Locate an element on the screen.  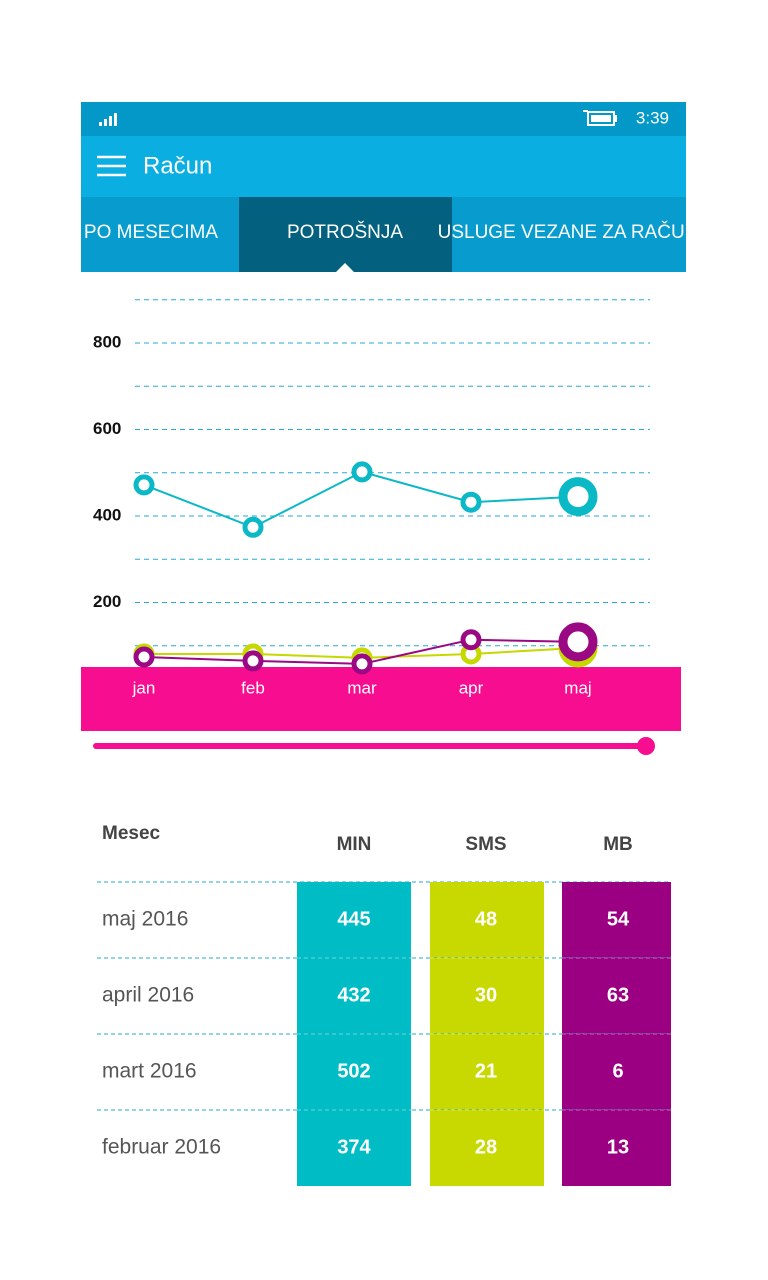
y-tick-label: 800 is located at coordinates (107, 342).